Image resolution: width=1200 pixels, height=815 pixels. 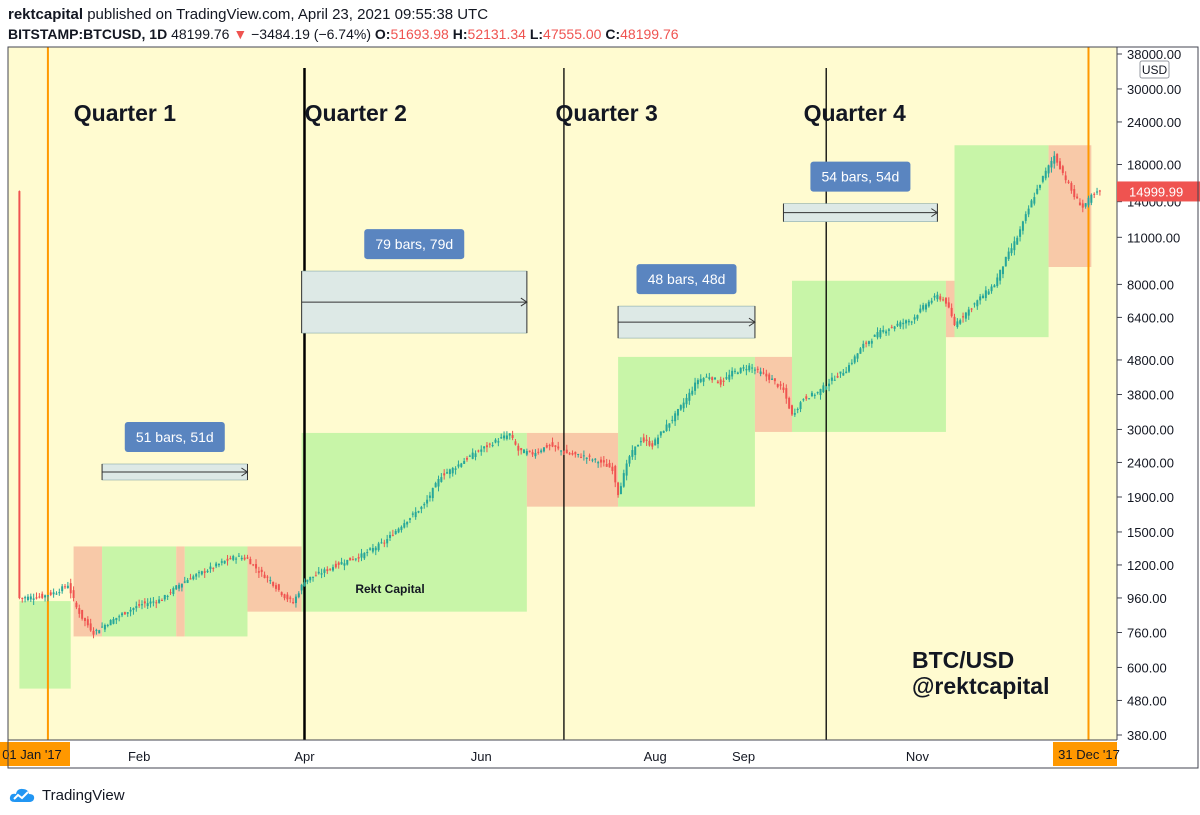 What do you see at coordinates (1154, 54) in the screenshot?
I see `price-tick-label: 38000.00` at bounding box center [1154, 54].